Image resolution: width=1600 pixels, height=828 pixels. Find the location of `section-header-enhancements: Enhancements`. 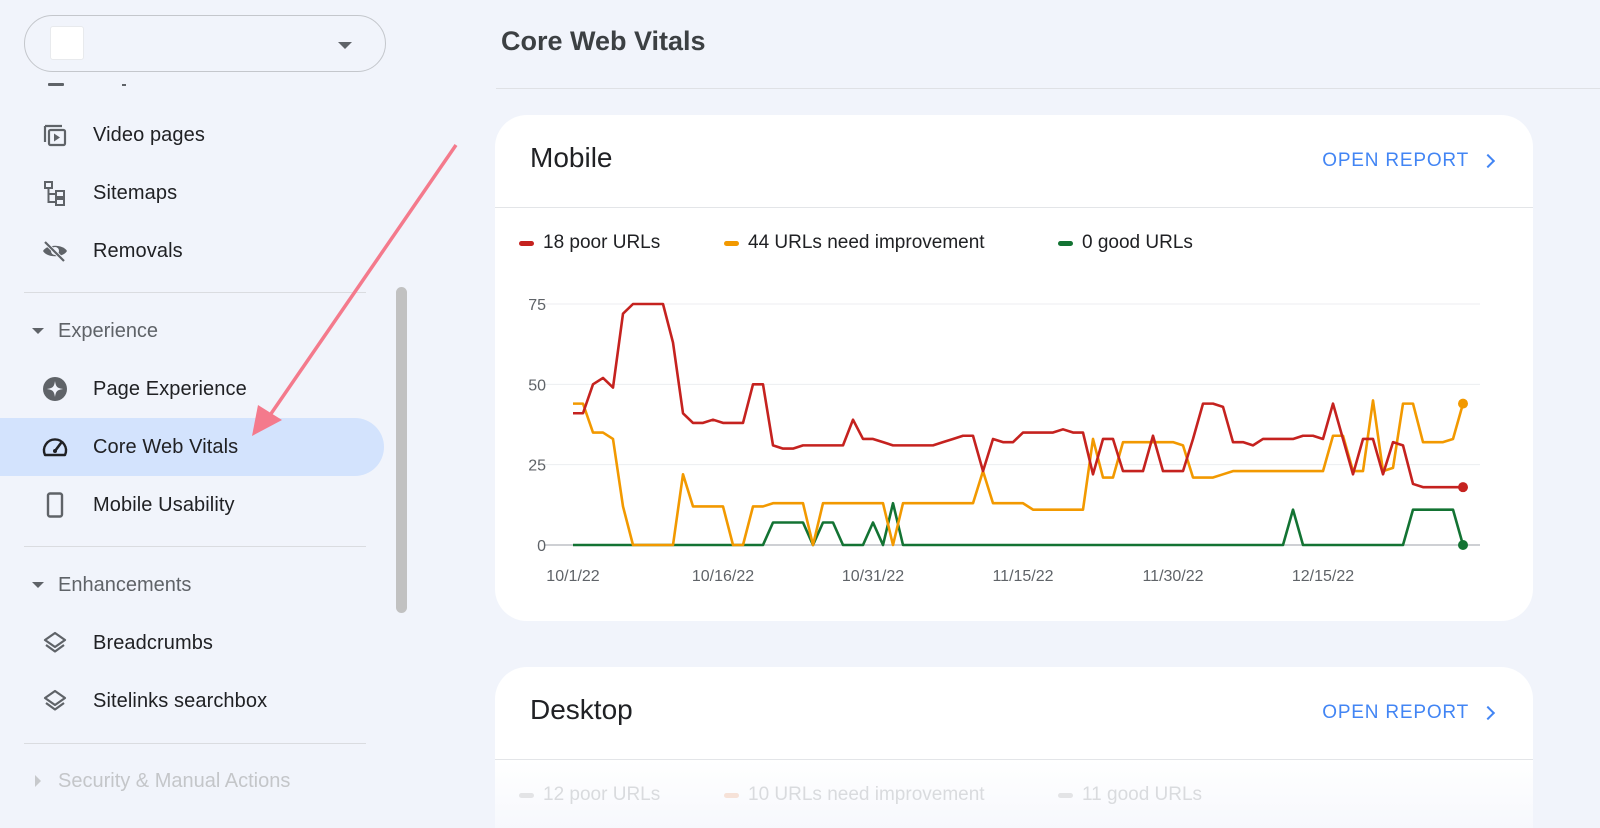

section-header-enhancements: Enhancements is located at coordinates (192, 585).